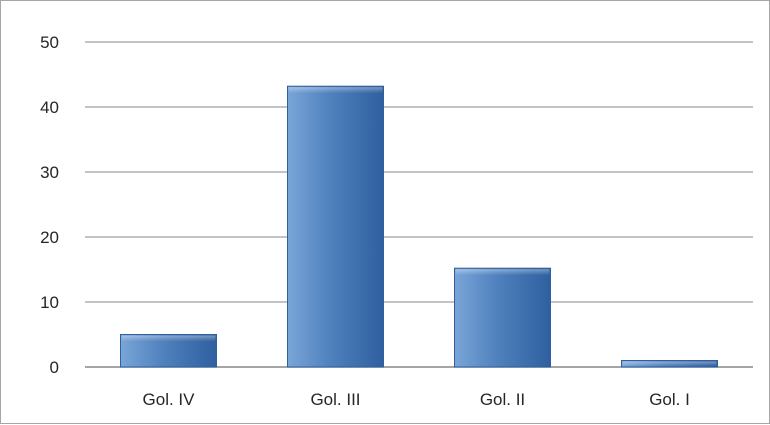 This screenshot has height=425, width=770. Describe the element at coordinates (49, 205) in the screenshot. I see `y-axis-tick-labels: 0 10 20 30 40 50` at that location.